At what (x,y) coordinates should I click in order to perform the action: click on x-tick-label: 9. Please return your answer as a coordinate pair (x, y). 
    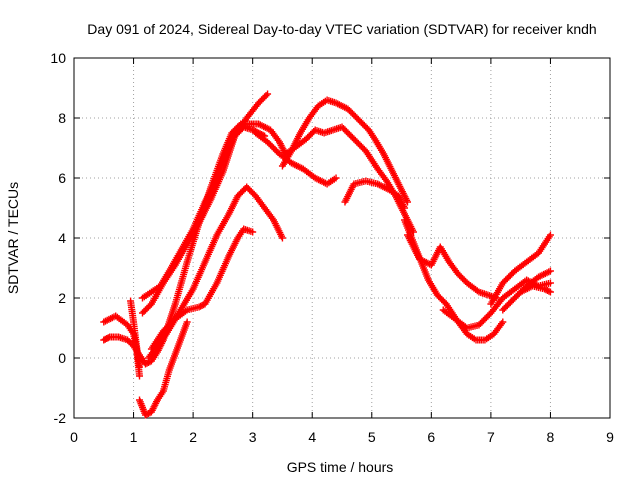
    Looking at the image, I should click on (610, 437).